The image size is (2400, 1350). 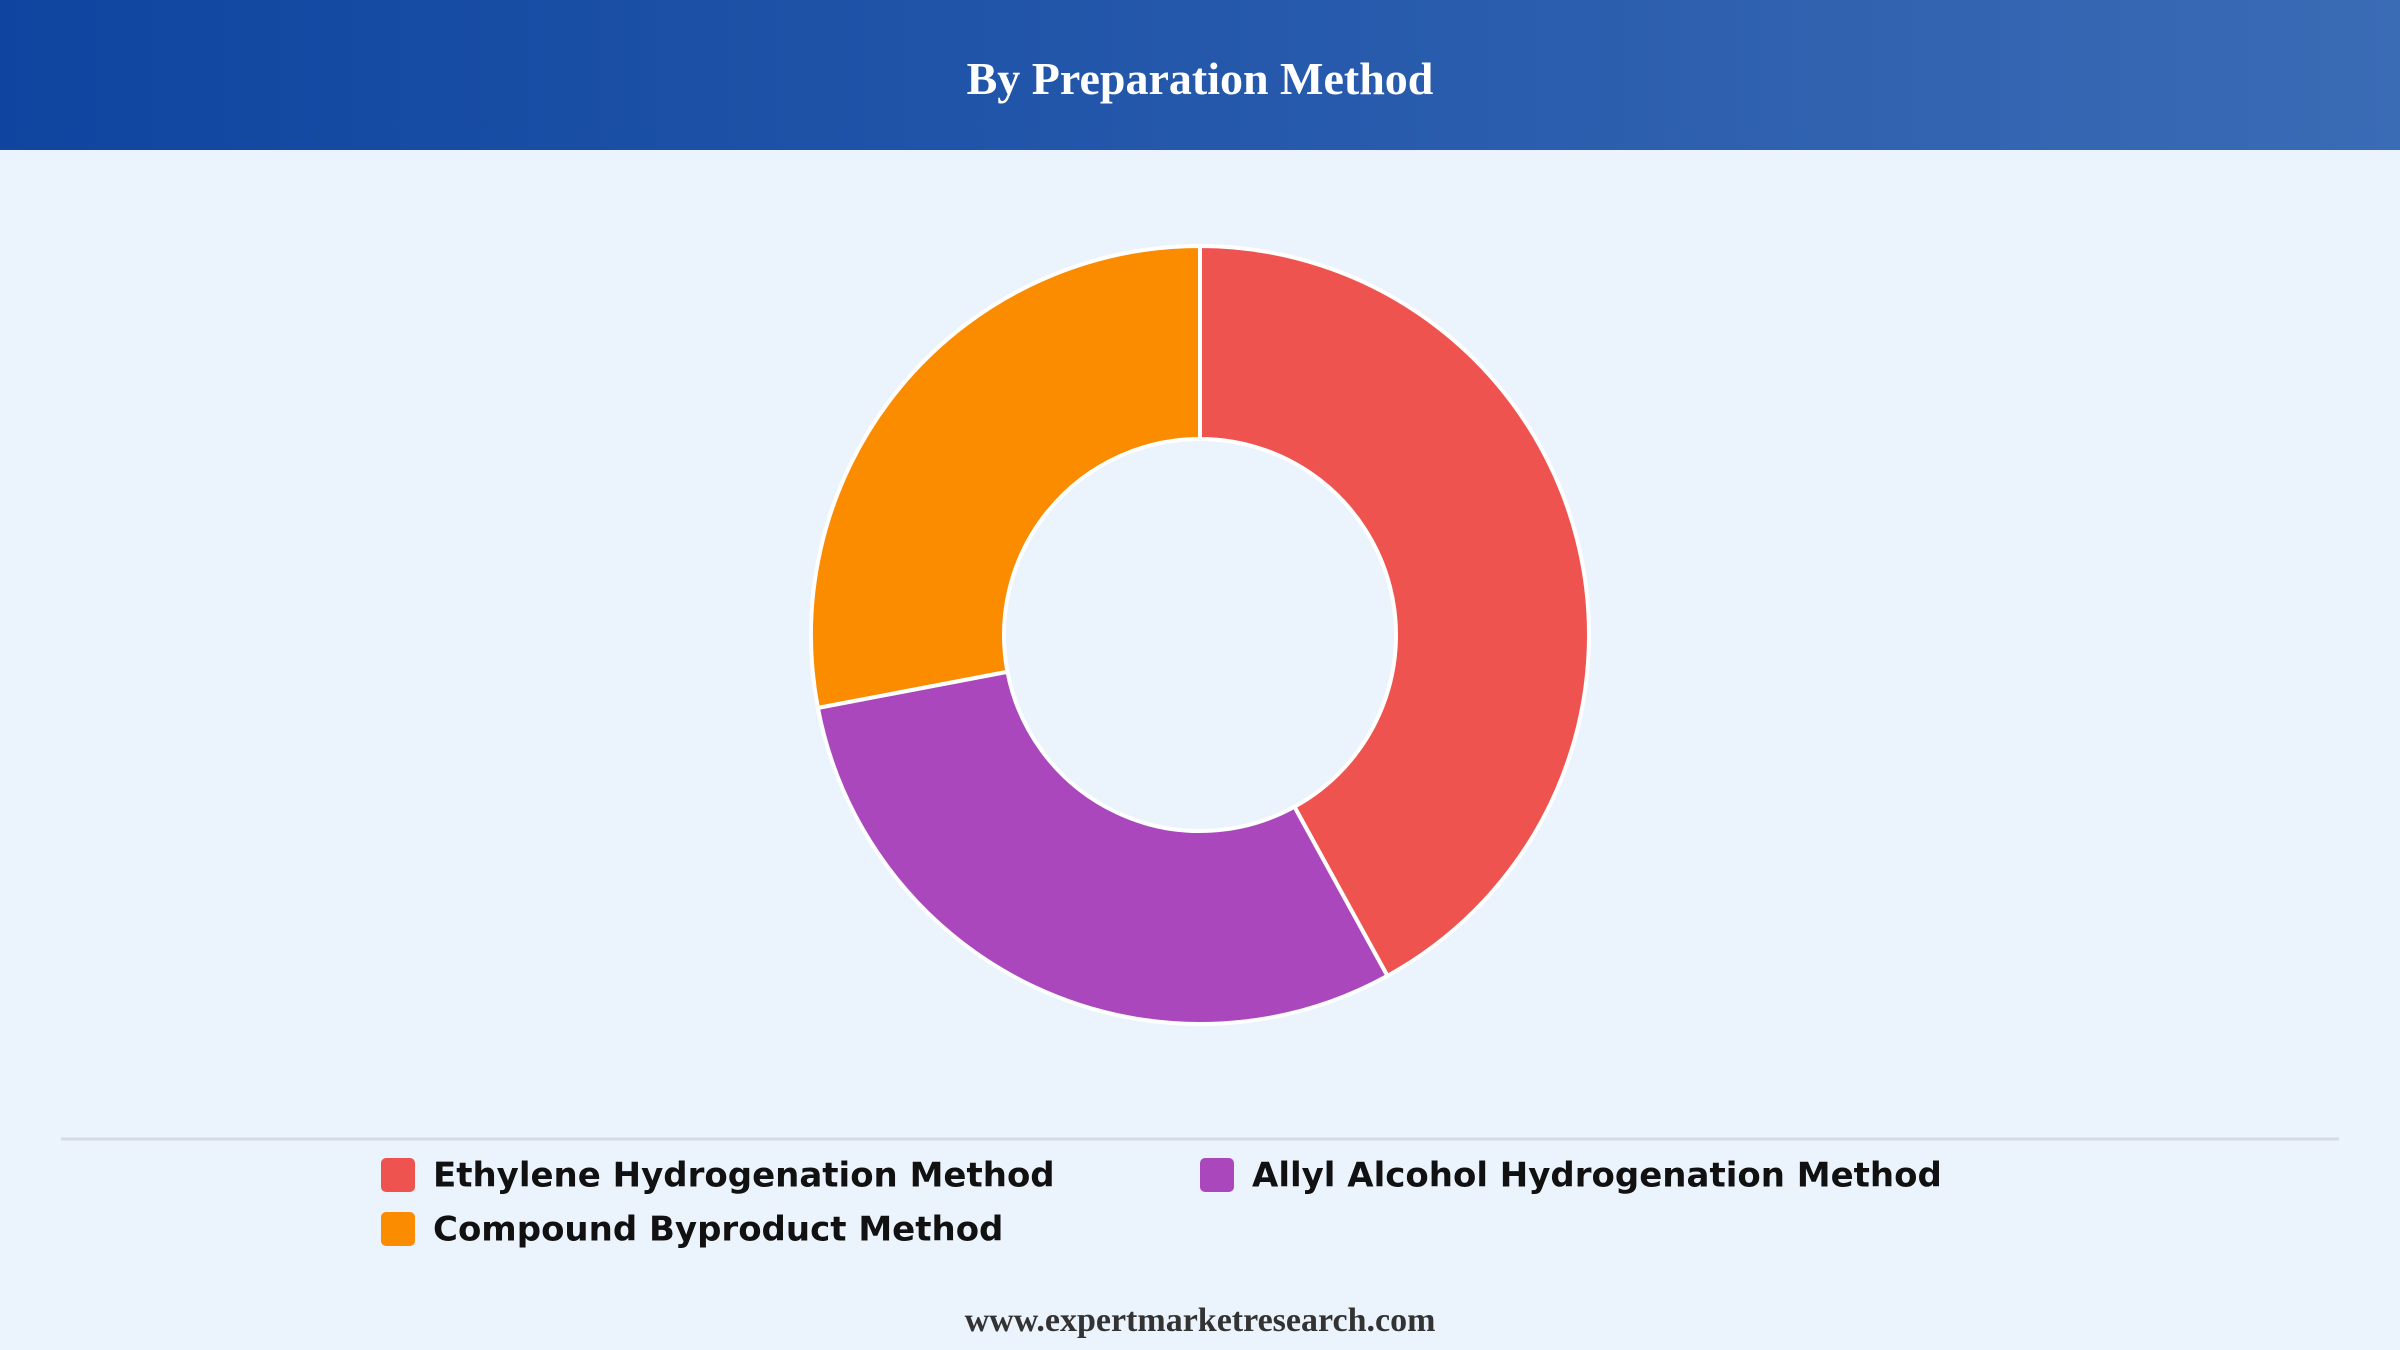 I want to click on footer-source: www.expertmarketresearch.com, so click(x=1200, y=1320).